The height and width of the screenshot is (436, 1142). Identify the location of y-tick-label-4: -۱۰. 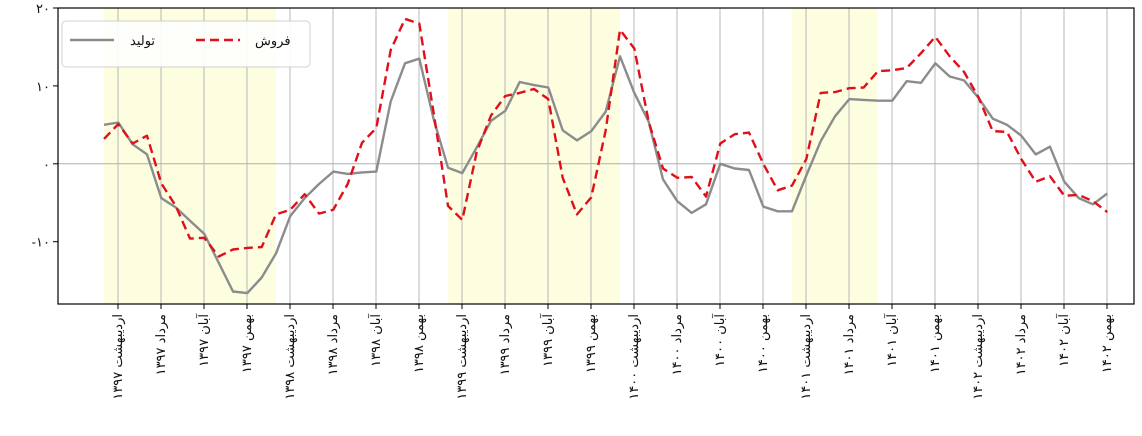
(41, 243).